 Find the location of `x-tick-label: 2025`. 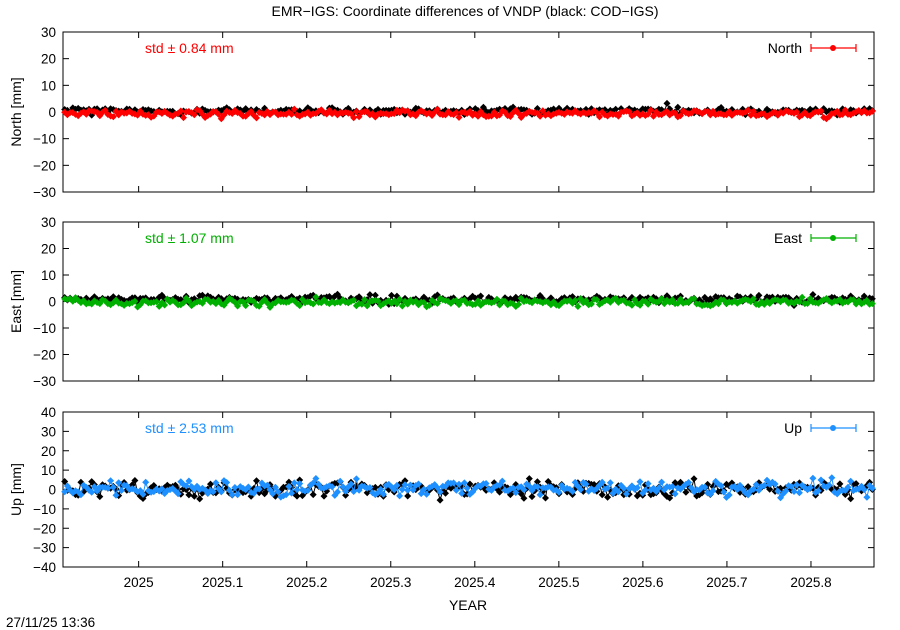

x-tick-label: 2025 is located at coordinates (139, 582).